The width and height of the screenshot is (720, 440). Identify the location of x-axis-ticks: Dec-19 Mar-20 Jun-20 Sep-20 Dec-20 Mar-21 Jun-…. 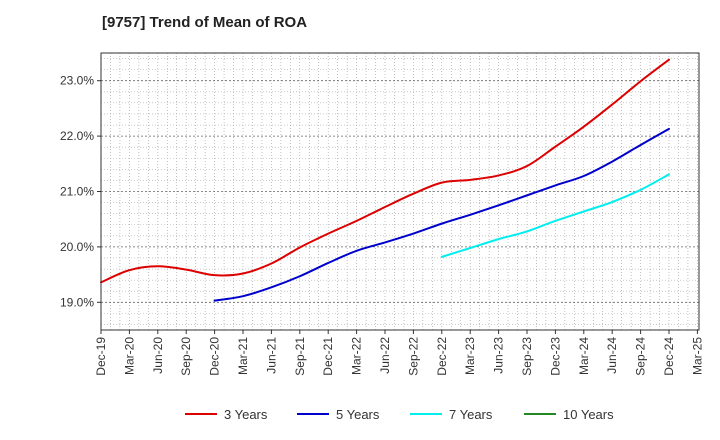
(399, 353).